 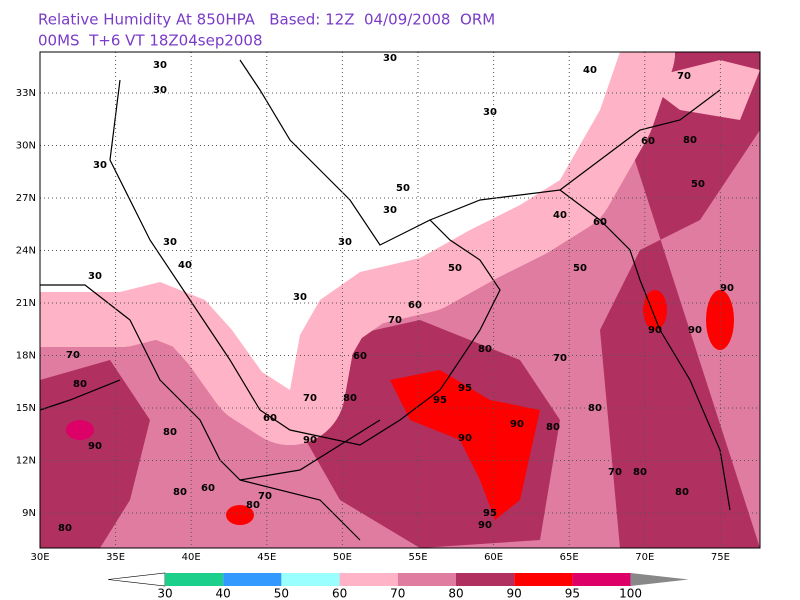 I want to click on colorbar-label: 70, so click(x=397, y=593).